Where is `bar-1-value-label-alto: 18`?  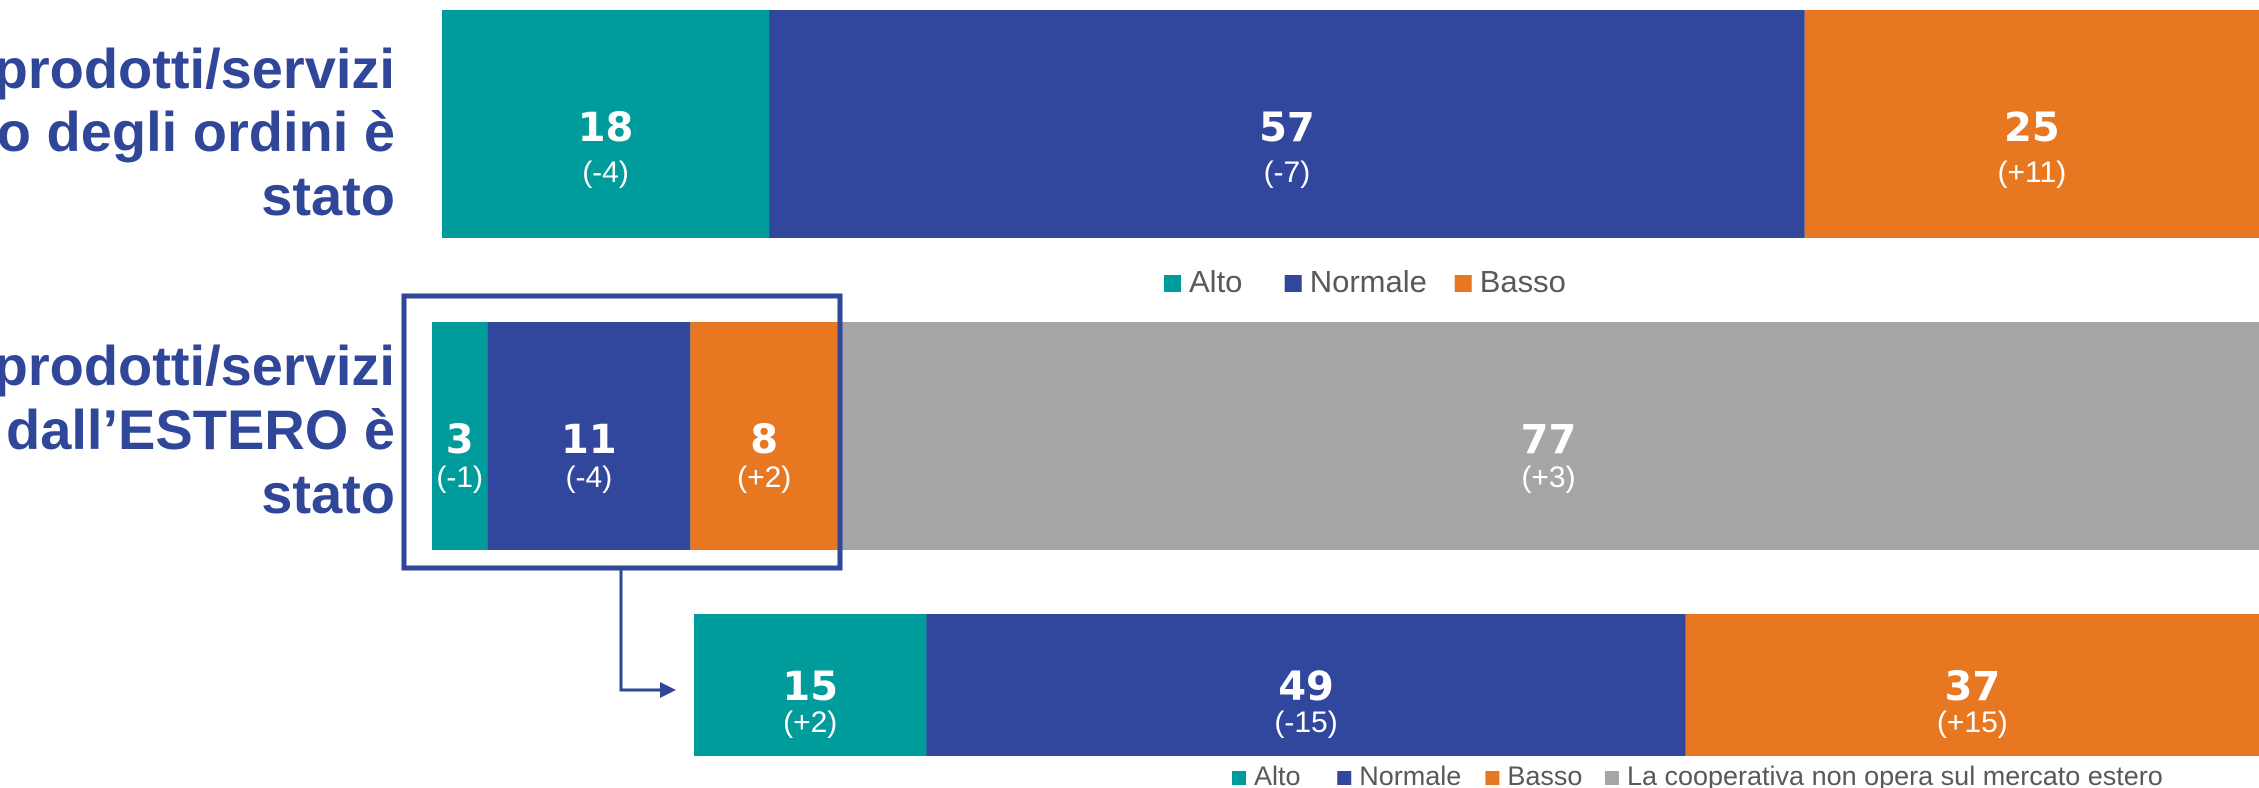 bar-1-value-label-alto: 18 is located at coordinates (606, 128).